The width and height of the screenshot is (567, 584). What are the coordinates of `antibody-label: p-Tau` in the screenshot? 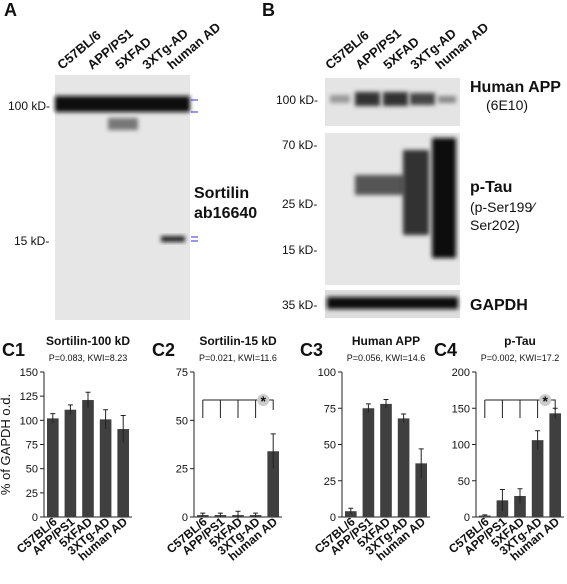 It's located at (491, 187).